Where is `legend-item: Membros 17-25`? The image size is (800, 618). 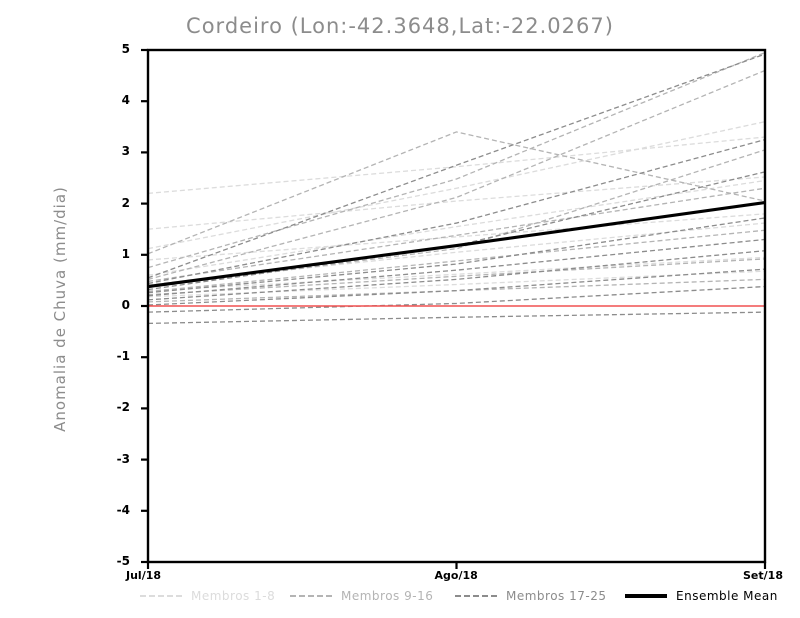 legend-item: Membros 17-25 is located at coordinates (531, 596).